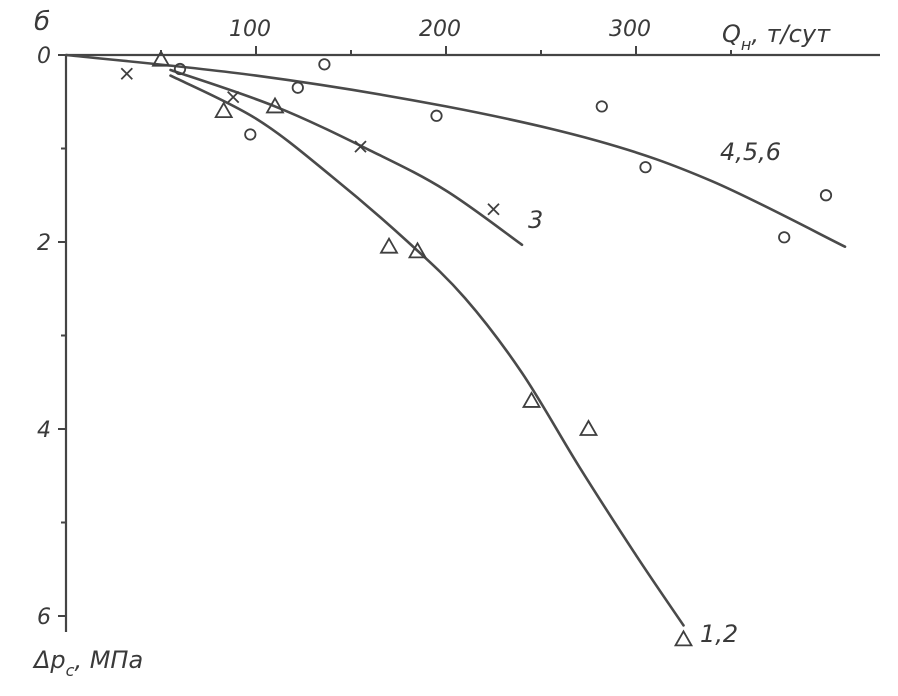 This screenshot has width=898, height=696. I want to click on y-axis-title-unit: , МПа, so click(108, 660).